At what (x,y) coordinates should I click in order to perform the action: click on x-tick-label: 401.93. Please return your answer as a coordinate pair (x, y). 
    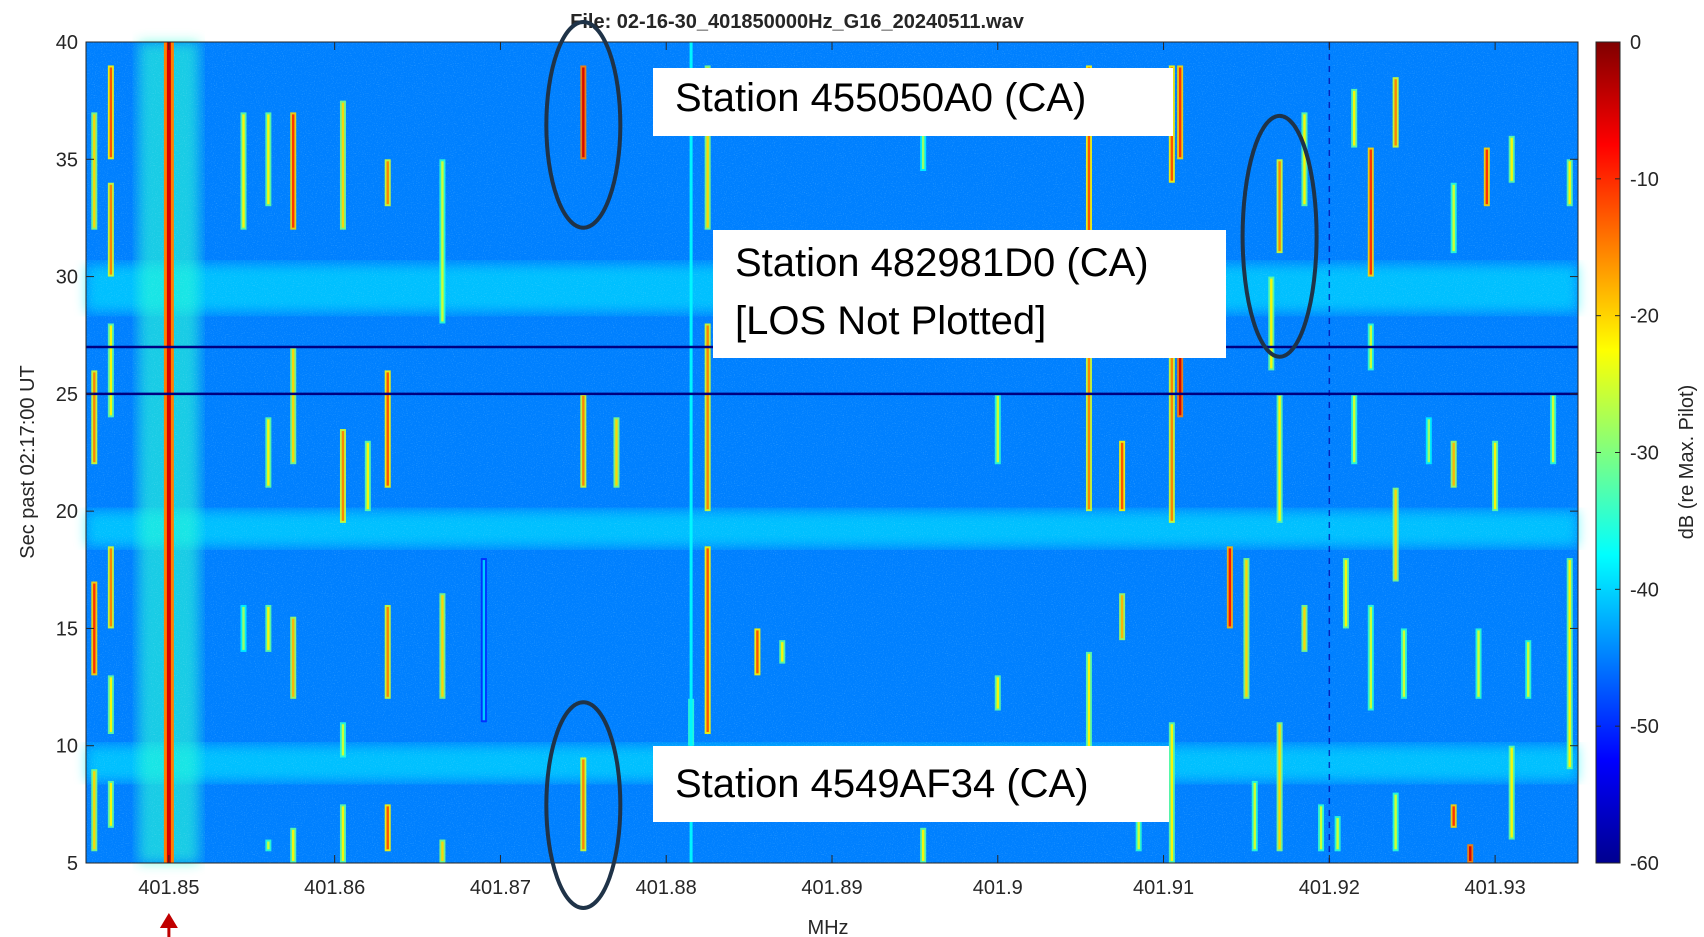
    Looking at the image, I should click on (1495, 888).